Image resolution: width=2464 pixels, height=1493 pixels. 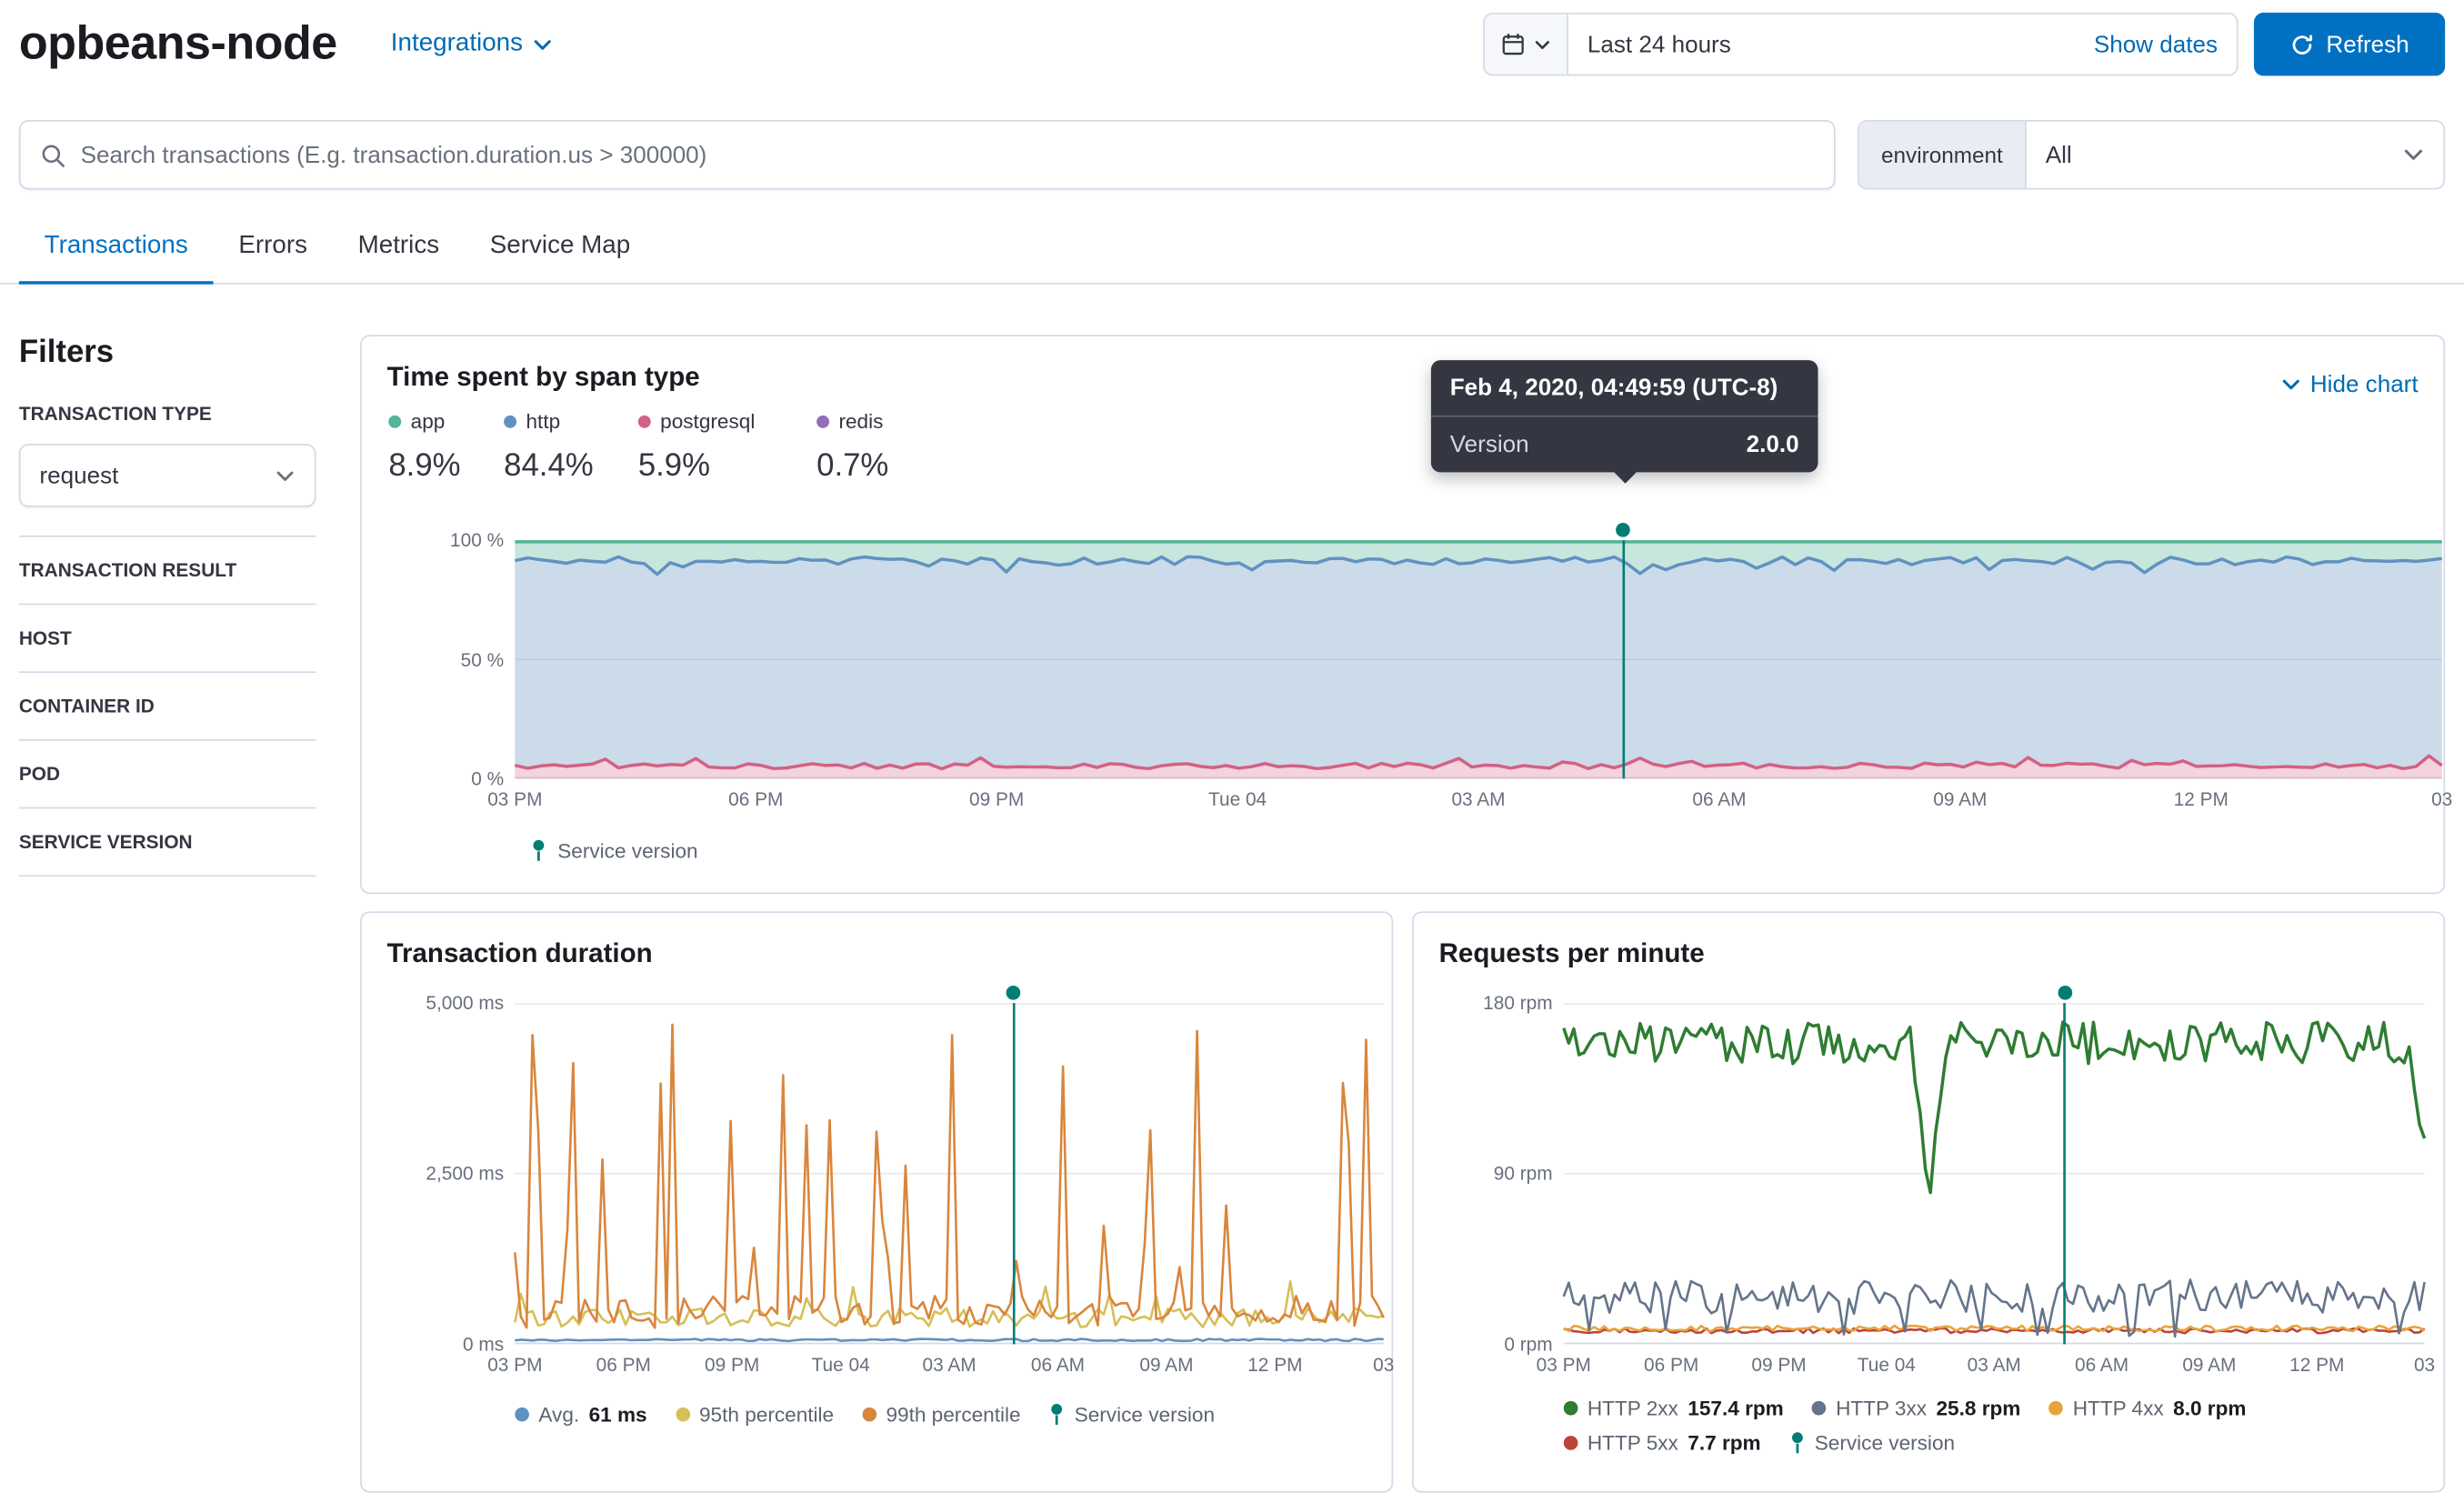 I want to click on tab-service-map: Service Map, so click(x=560, y=245).